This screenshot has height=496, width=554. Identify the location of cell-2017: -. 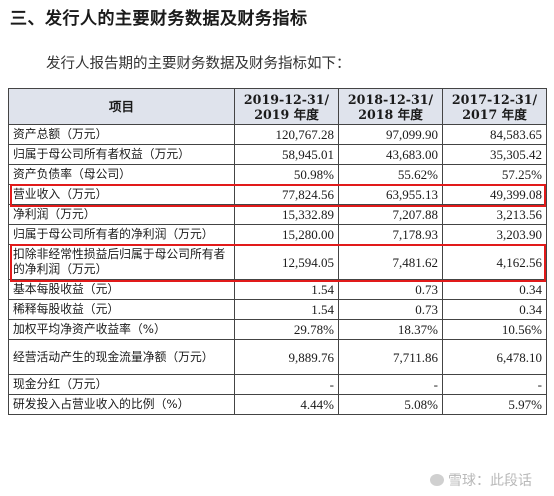
(494, 384).